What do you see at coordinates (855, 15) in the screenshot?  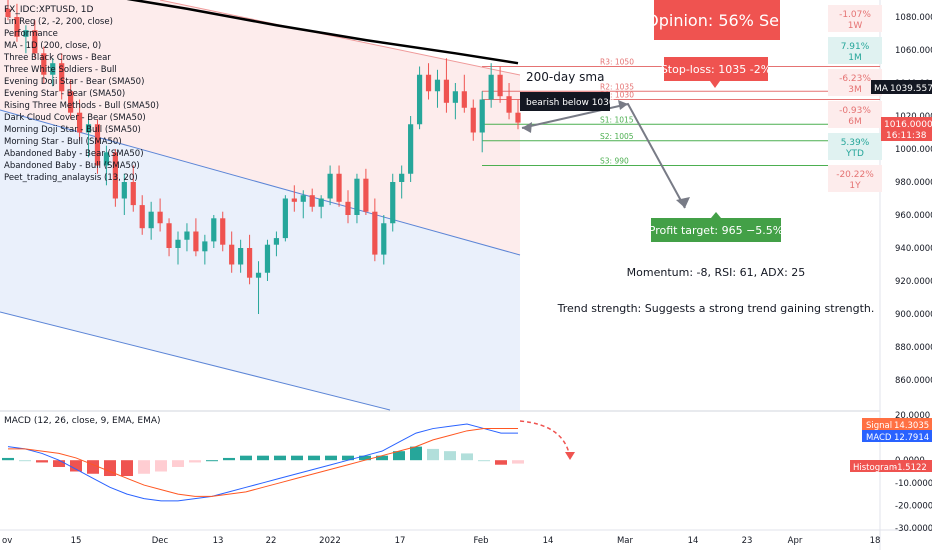 I see `performance-value: -1.07%` at bounding box center [855, 15].